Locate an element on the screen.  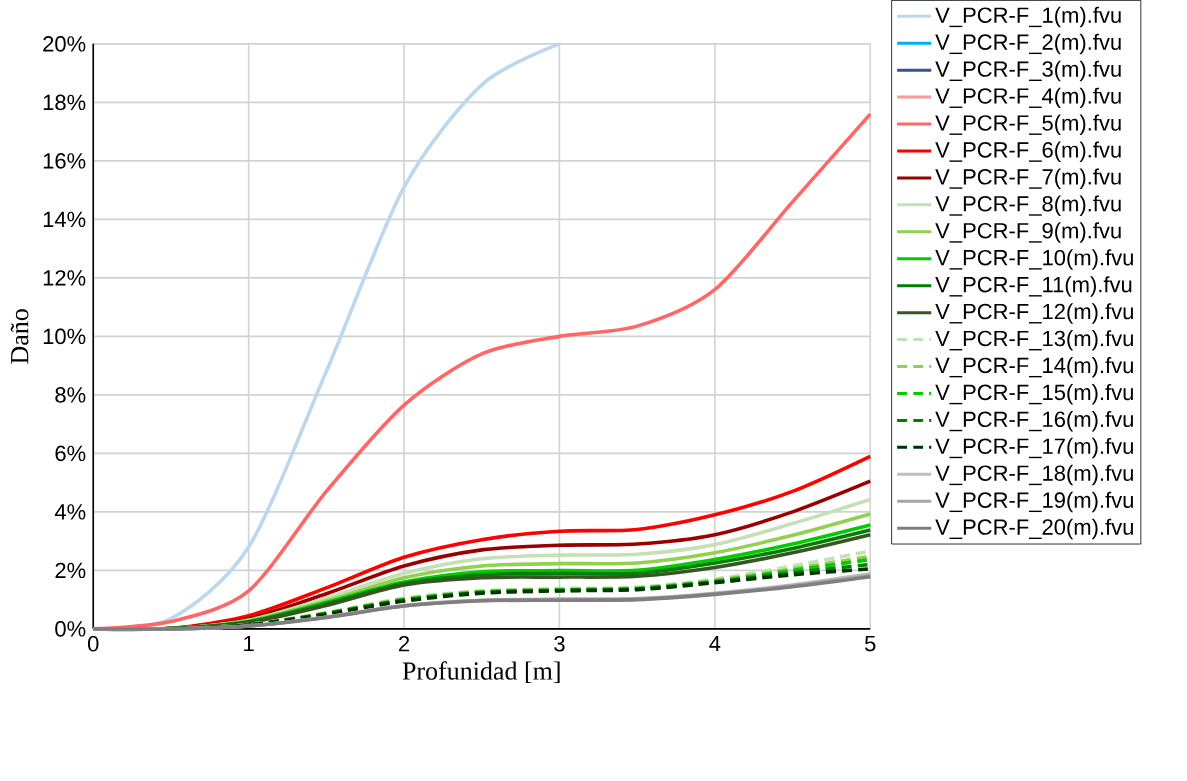
legend-label: V_PCR-F_20(m).fvu is located at coordinates (1034, 529).